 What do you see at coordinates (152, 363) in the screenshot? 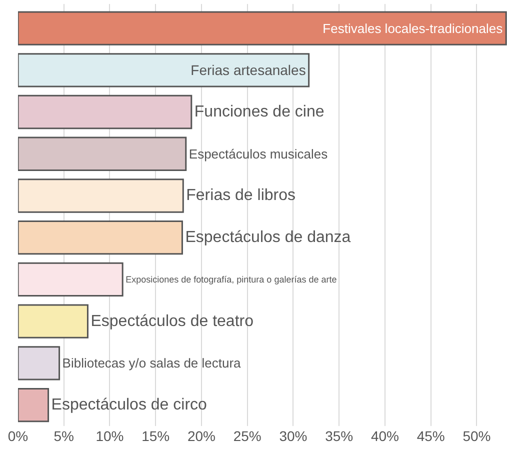
I see `y-tick-label: Bibliotecas y/o salas de lectura` at bounding box center [152, 363].